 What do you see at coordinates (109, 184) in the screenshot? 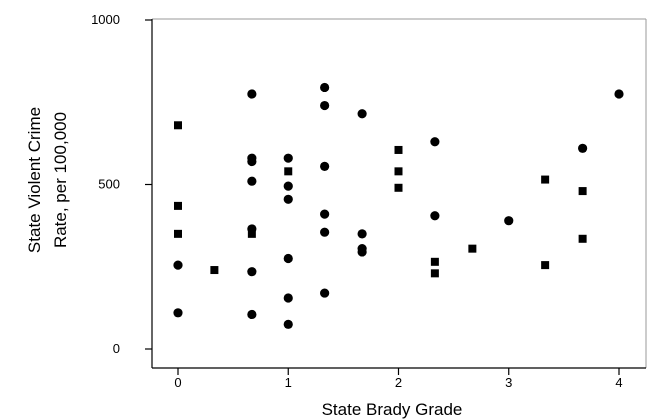
I see `y-tick-label: 500` at bounding box center [109, 184].